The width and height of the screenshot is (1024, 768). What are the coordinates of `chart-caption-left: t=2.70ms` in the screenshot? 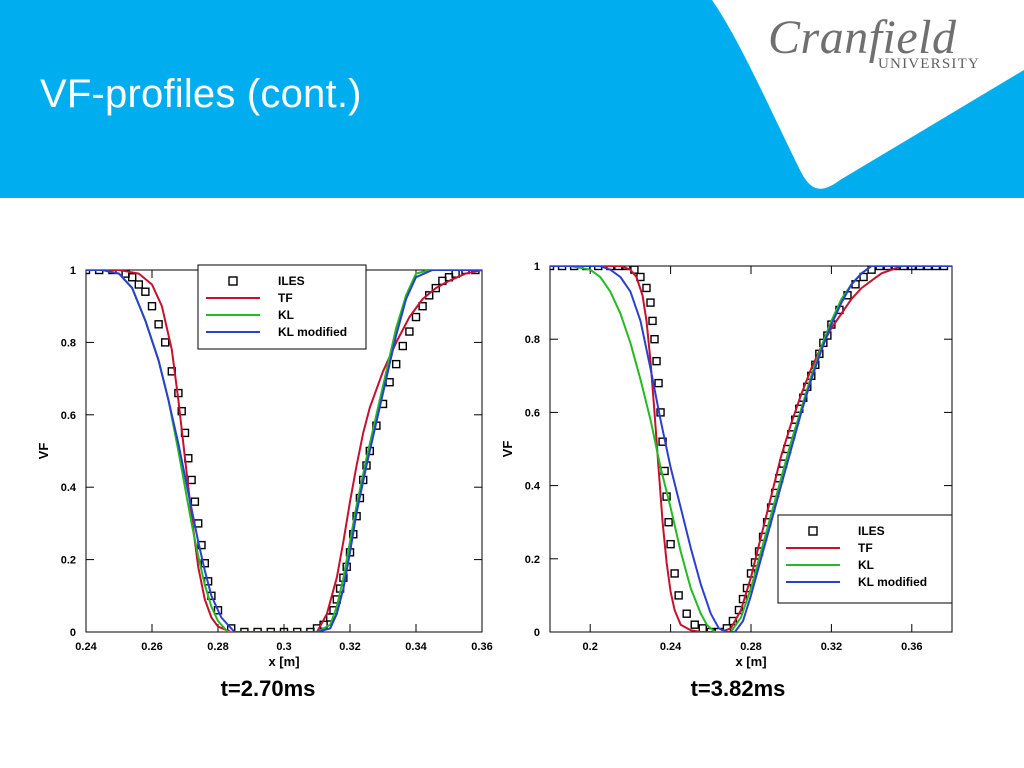 It's located at (268, 688).